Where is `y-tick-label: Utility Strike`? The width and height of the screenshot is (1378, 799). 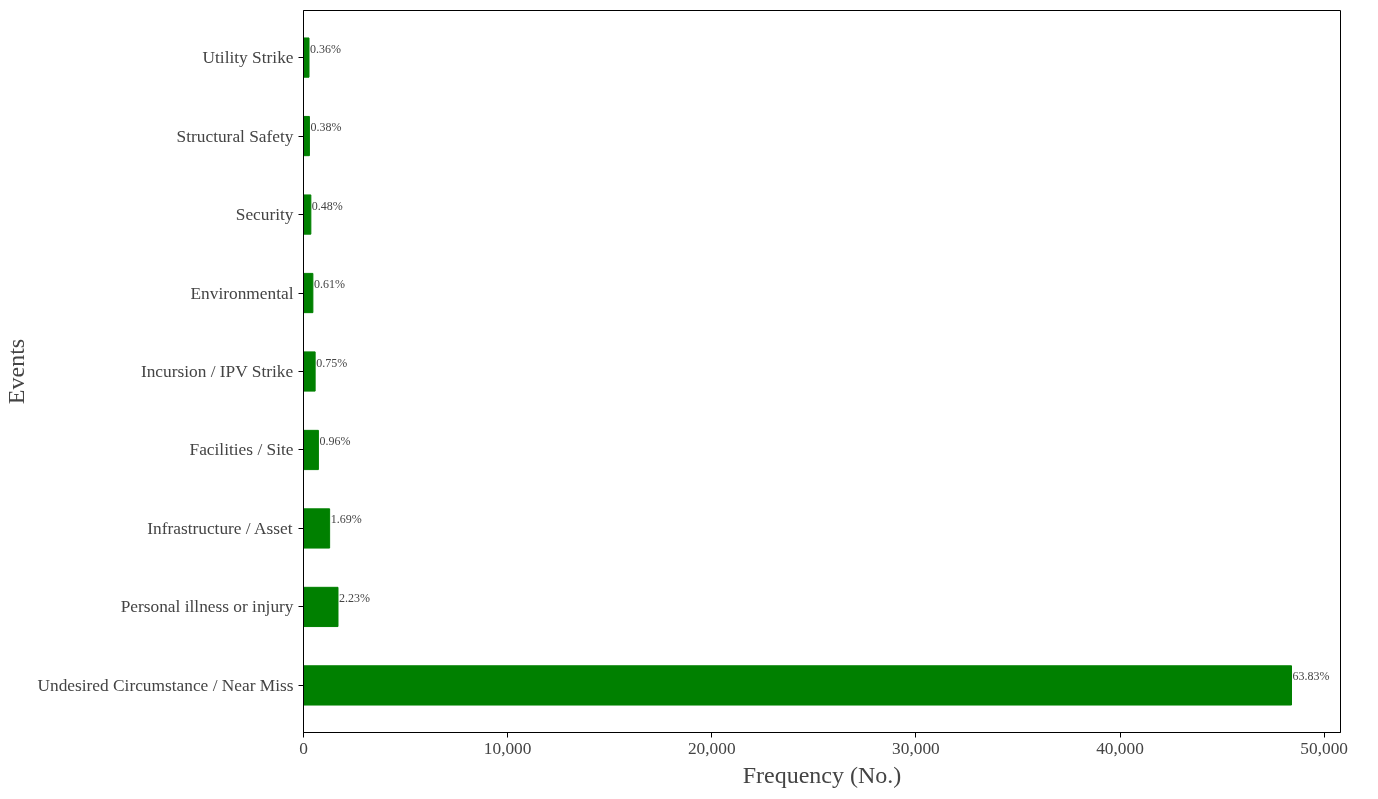
y-tick-label: Utility Strike is located at coordinates (248, 58).